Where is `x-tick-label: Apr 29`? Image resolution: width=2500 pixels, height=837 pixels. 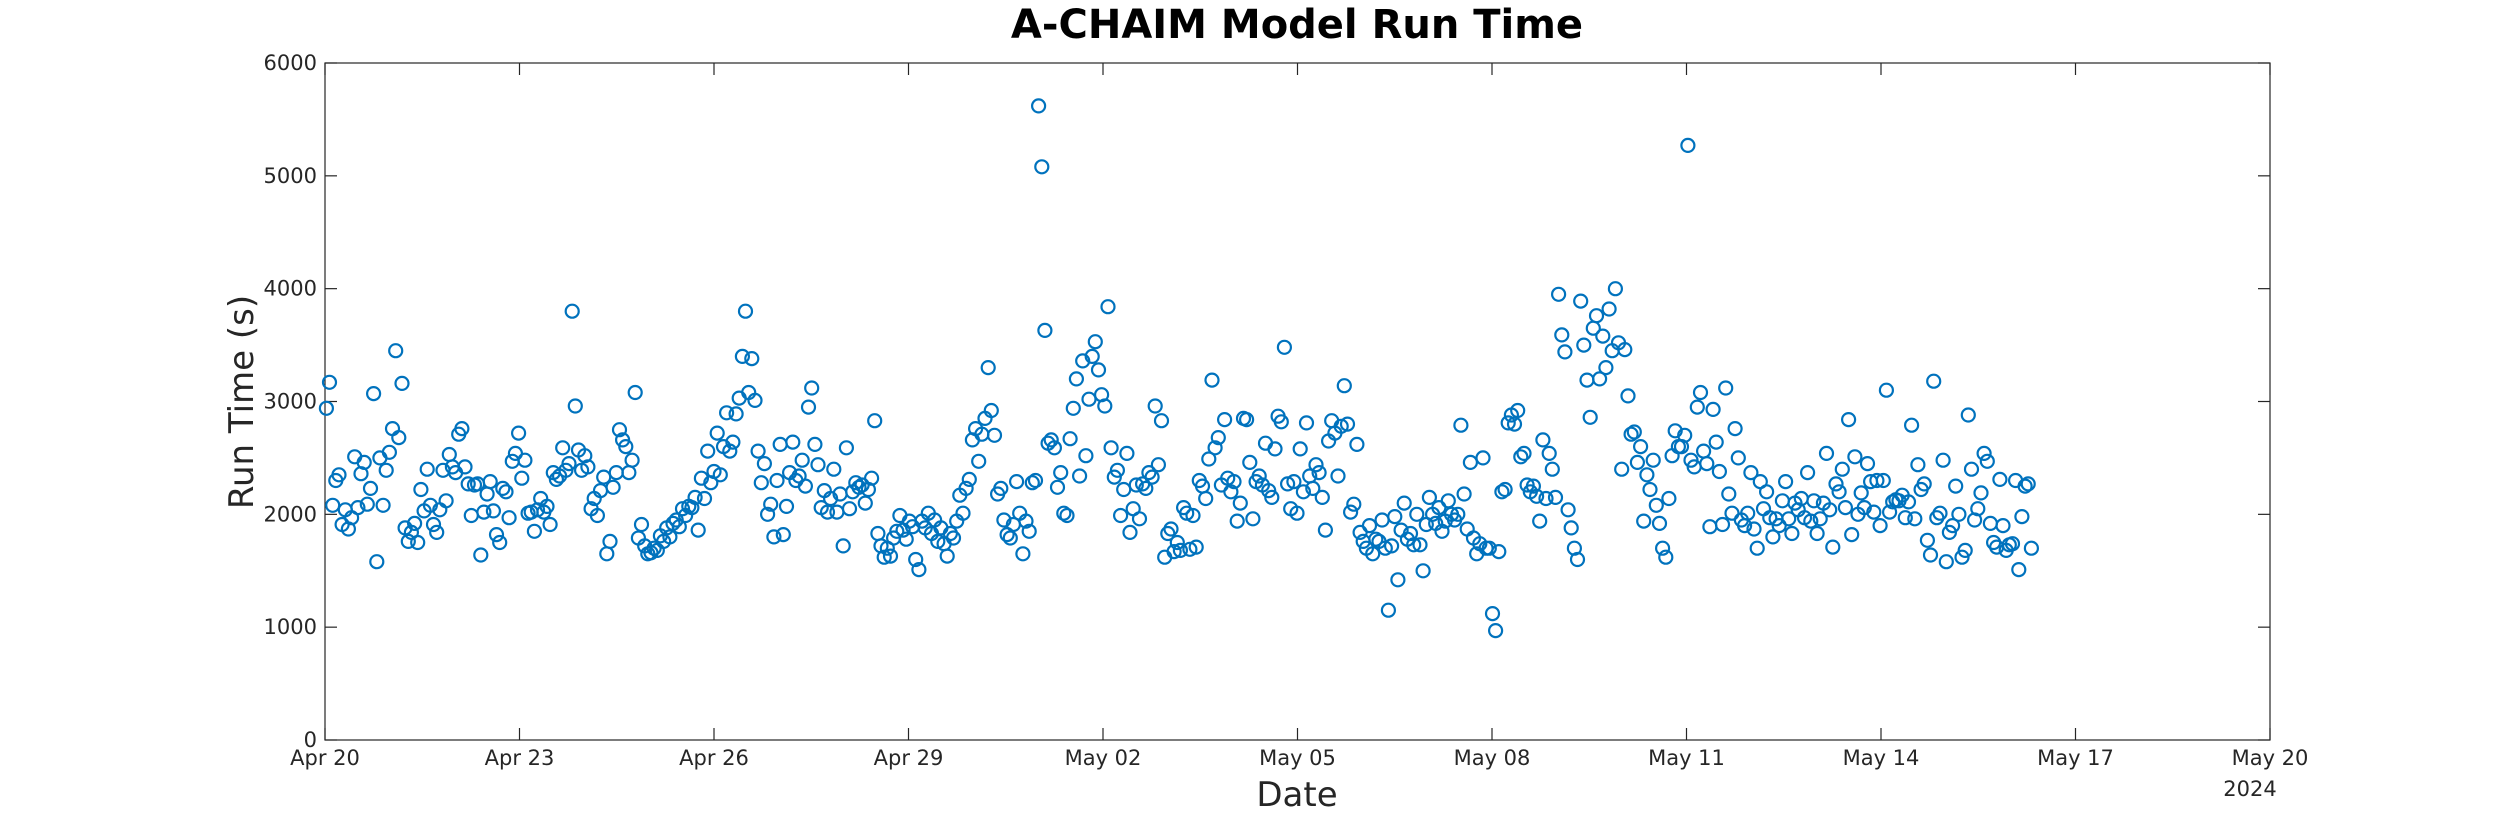
x-tick-label: Apr 29 is located at coordinates (909, 758).